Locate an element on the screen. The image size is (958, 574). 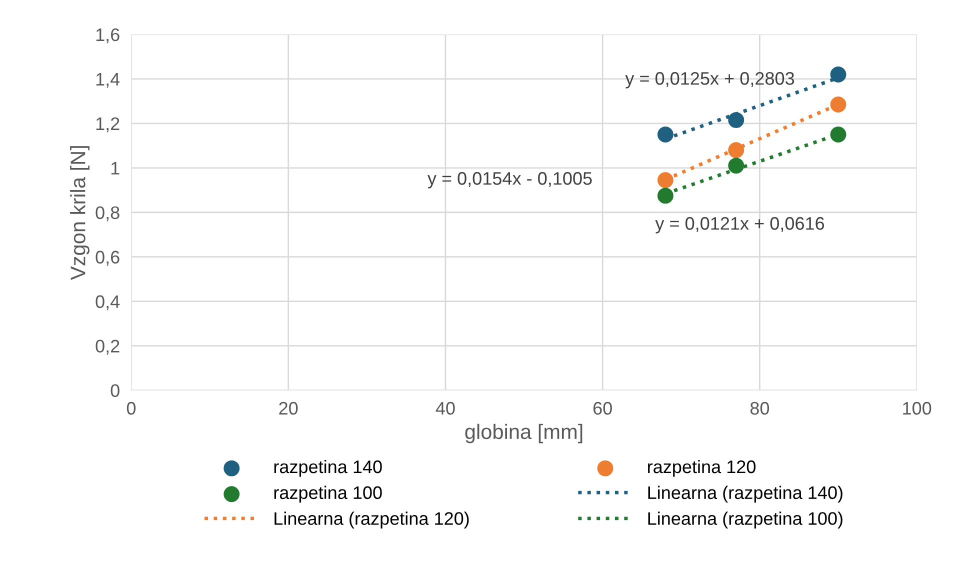
annotation: y = 0,0121x + 0,0616 is located at coordinates (739, 225).